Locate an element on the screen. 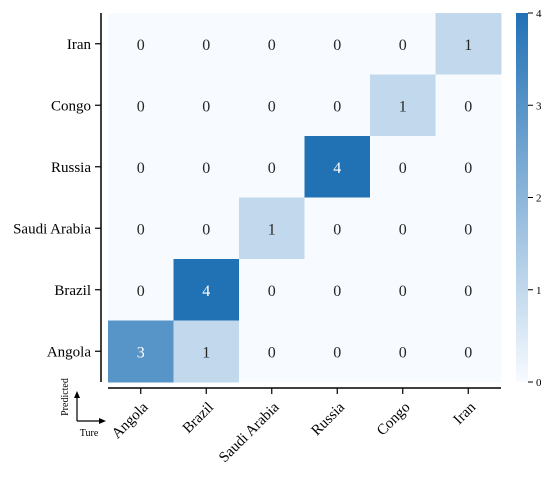 Image resolution: width=550 pixels, height=477 pixels. y-tick-label-russia: Russia is located at coordinates (71, 168).